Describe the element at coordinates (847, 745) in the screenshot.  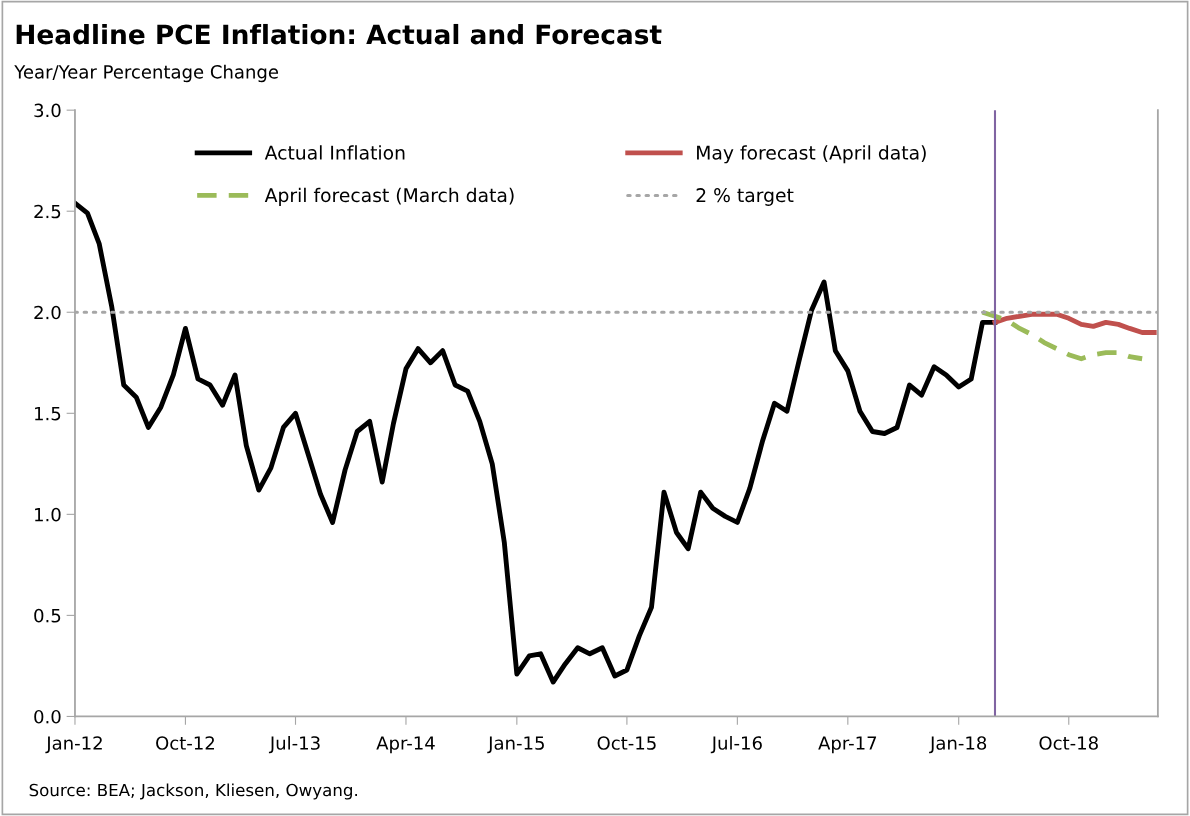
I see `x-tick-label: Apr-17` at that location.